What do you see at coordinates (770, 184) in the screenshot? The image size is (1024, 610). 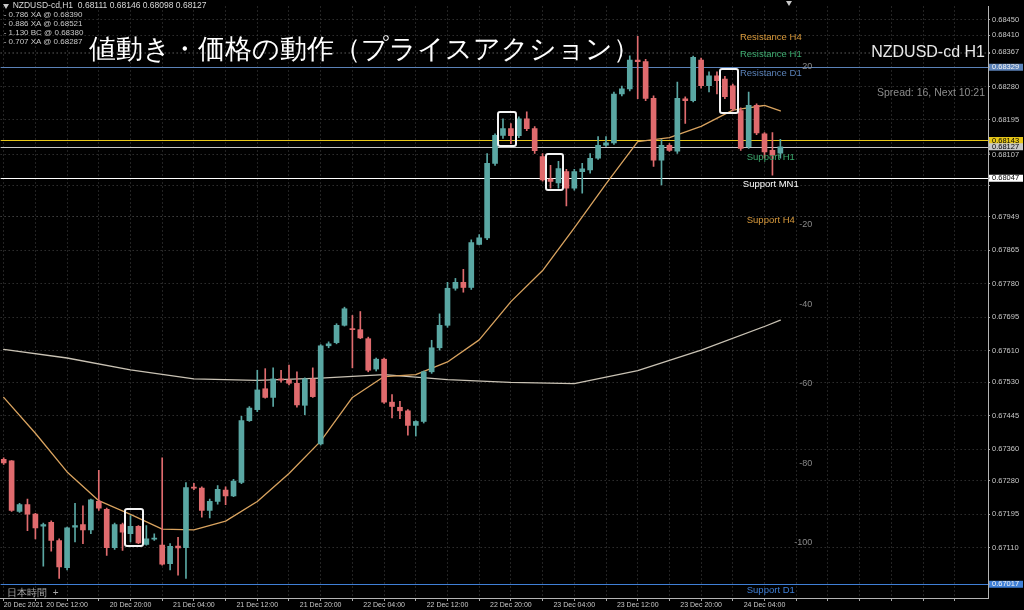 I see `ref-line-label: Support MN1` at bounding box center [770, 184].